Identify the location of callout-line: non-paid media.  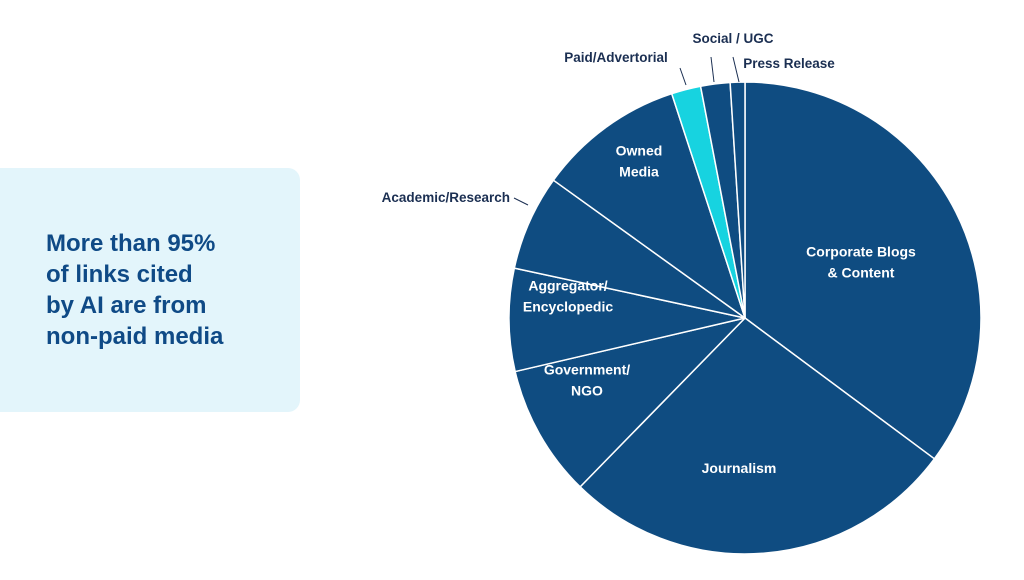
(135, 336).